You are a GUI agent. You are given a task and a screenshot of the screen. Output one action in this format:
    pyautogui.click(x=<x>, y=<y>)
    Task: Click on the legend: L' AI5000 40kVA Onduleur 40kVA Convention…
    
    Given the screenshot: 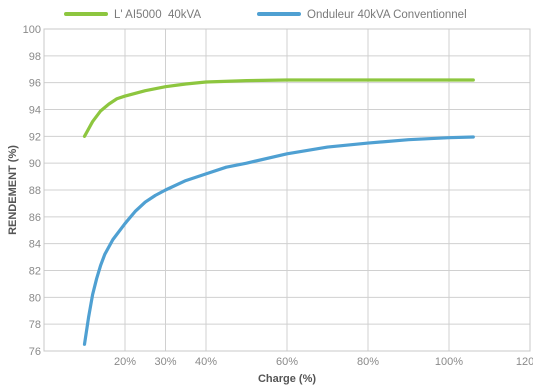 What is the action you would take?
    pyautogui.click(x=265, y=15)
    